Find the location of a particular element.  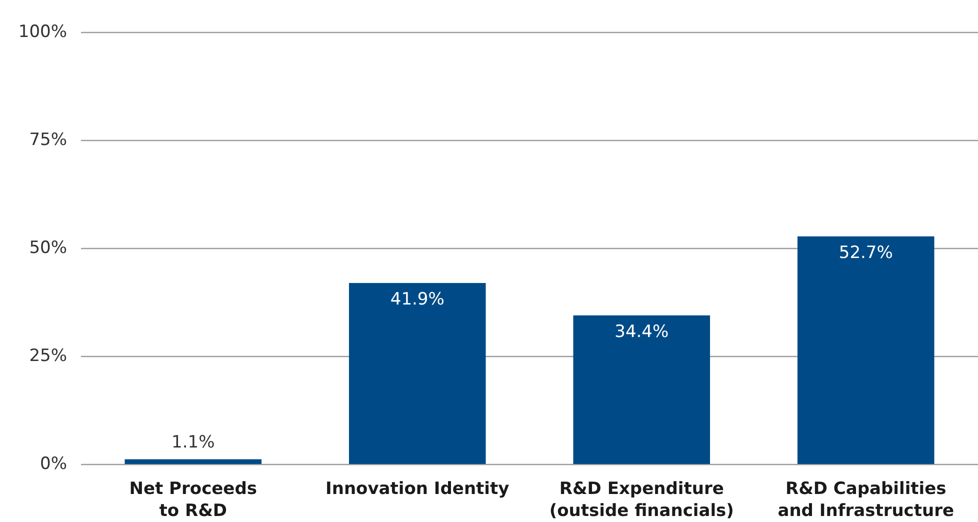

x-tick-label: Innovation Identity is located at coordinates (418, 489).